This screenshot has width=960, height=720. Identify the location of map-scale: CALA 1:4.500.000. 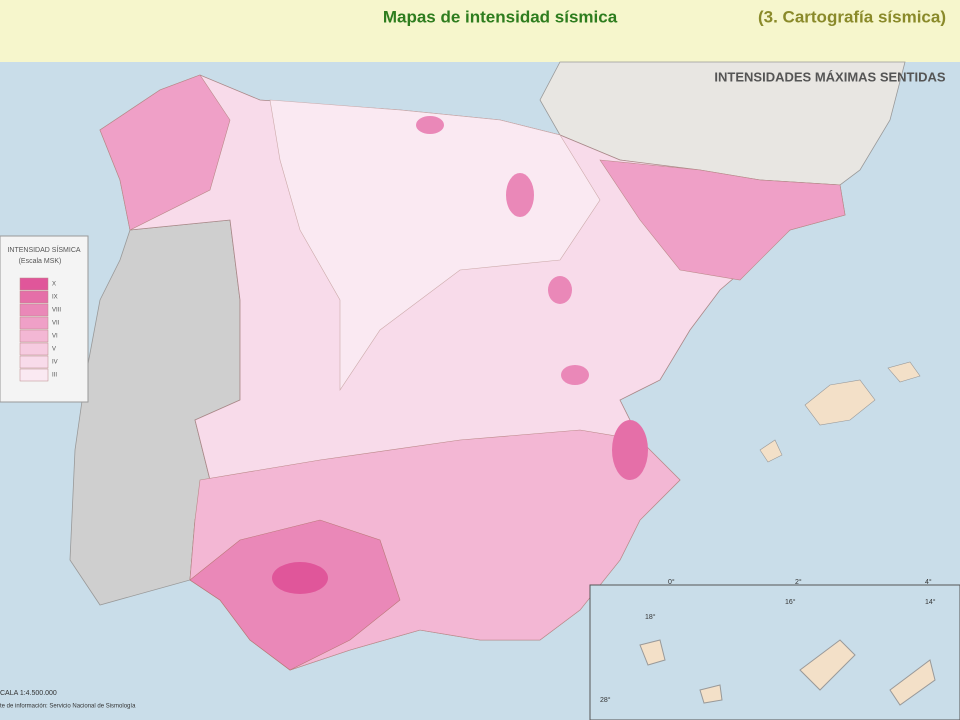
(28, 693).